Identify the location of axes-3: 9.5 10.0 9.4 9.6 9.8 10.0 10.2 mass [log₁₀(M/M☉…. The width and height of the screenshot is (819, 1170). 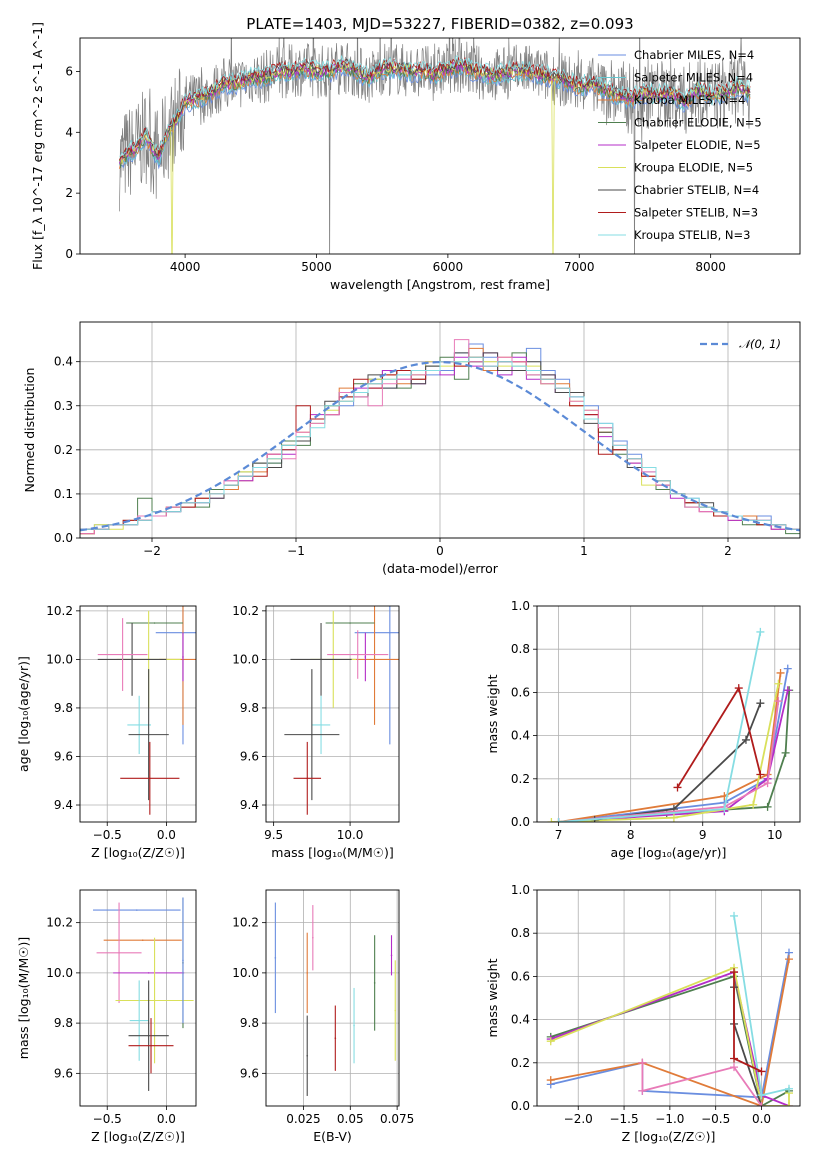
(316, 732).